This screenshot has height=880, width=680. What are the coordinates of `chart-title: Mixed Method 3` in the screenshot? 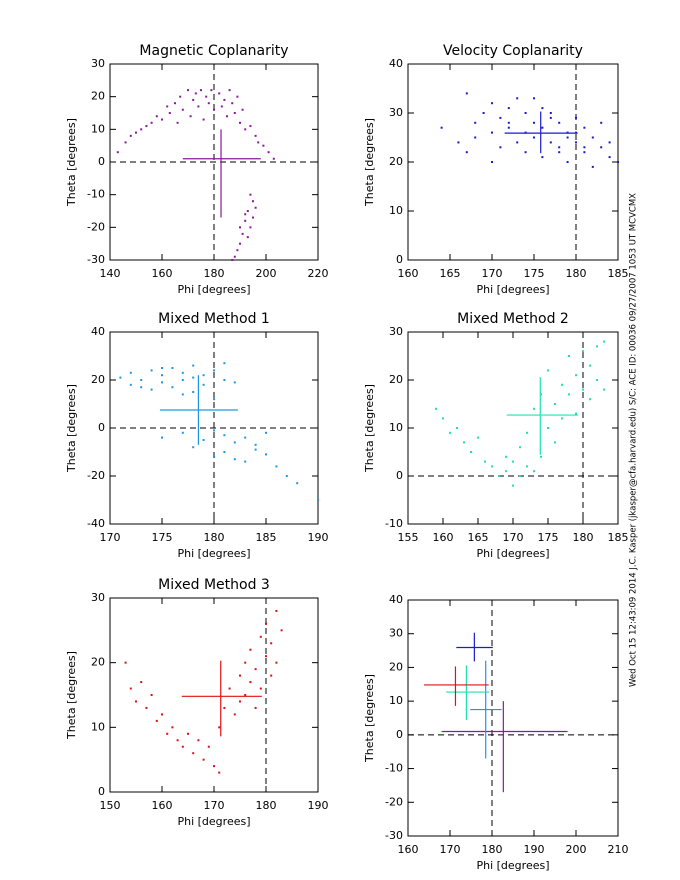 It's located at (214, 585).